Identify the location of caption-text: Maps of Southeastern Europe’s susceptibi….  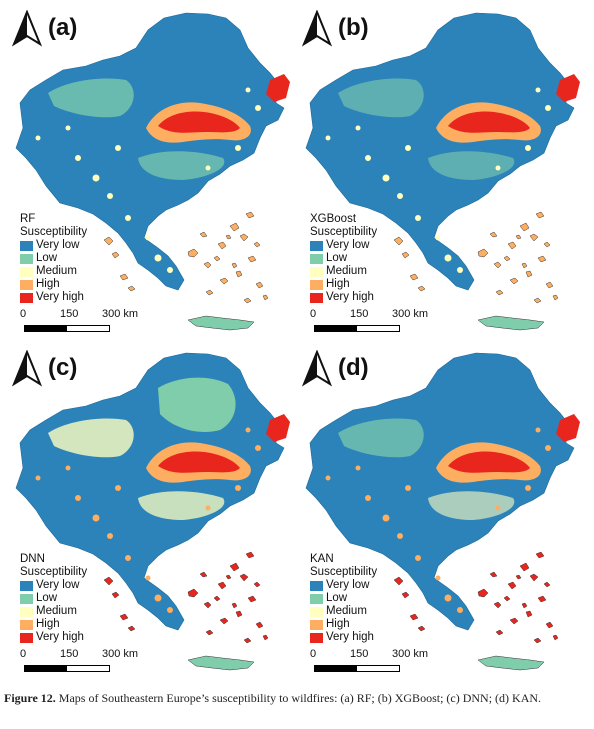
(300, 698).